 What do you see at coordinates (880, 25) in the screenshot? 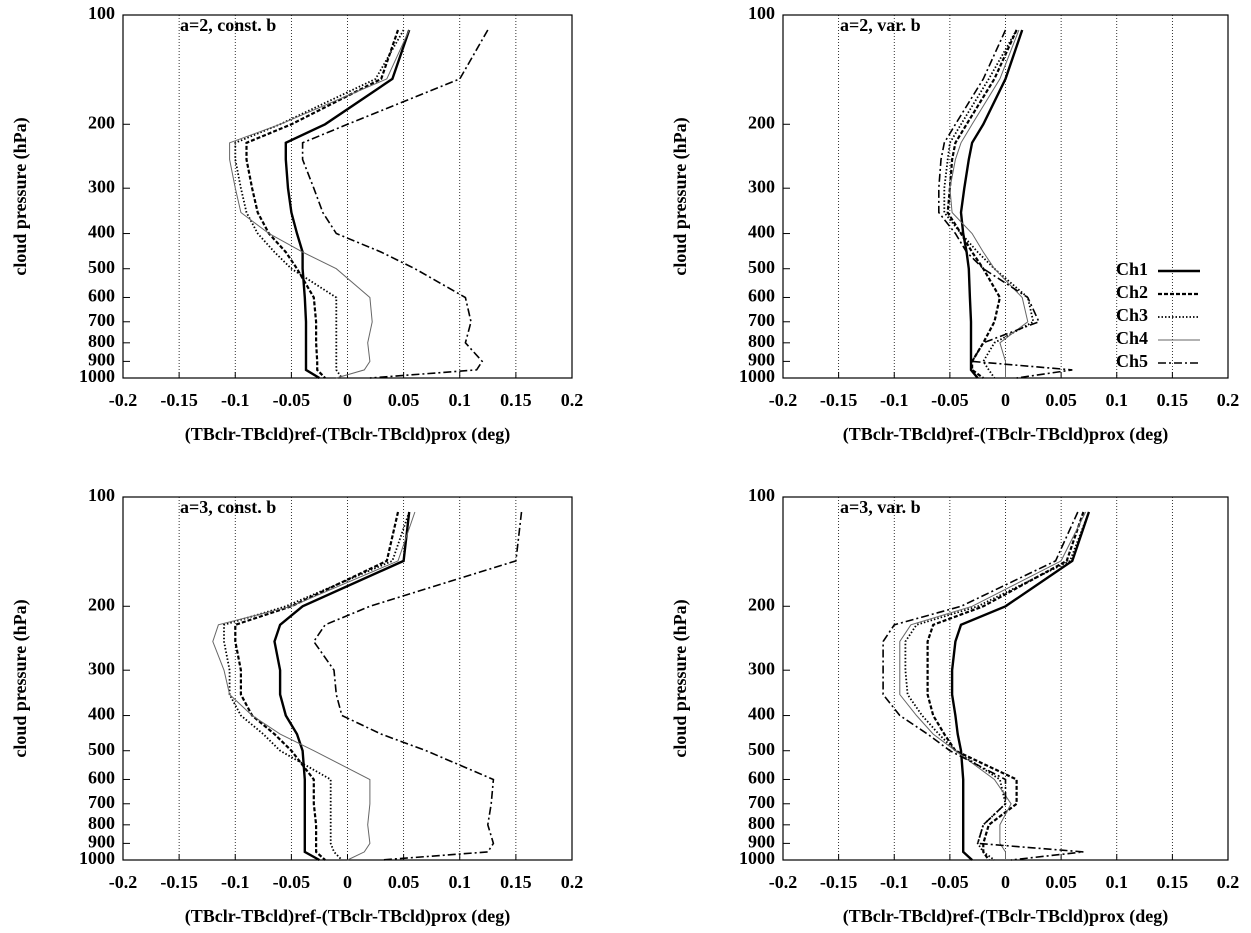
I see `annotation: a=2, var. b` at bounding box center [880, 25].